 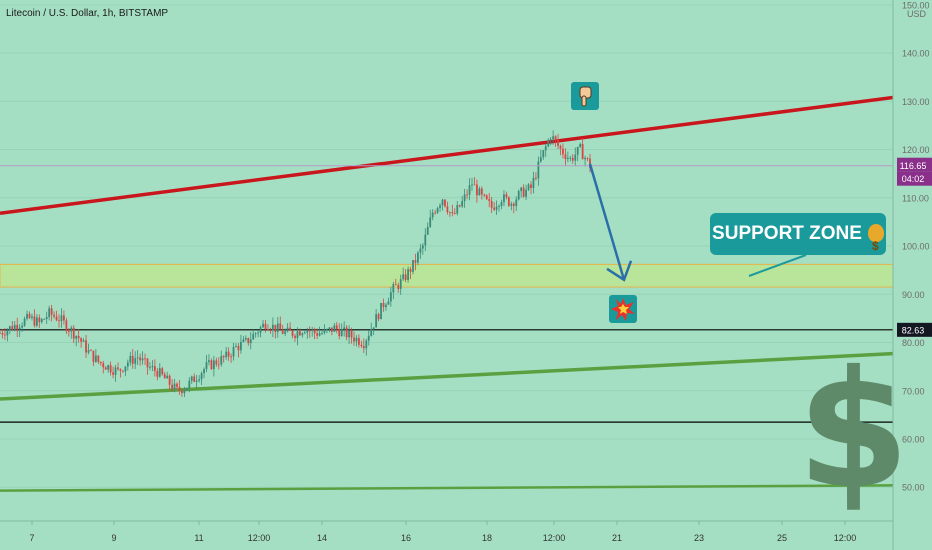 I want to click on price-tick-label: 150.00, so click(x=916, y=5).